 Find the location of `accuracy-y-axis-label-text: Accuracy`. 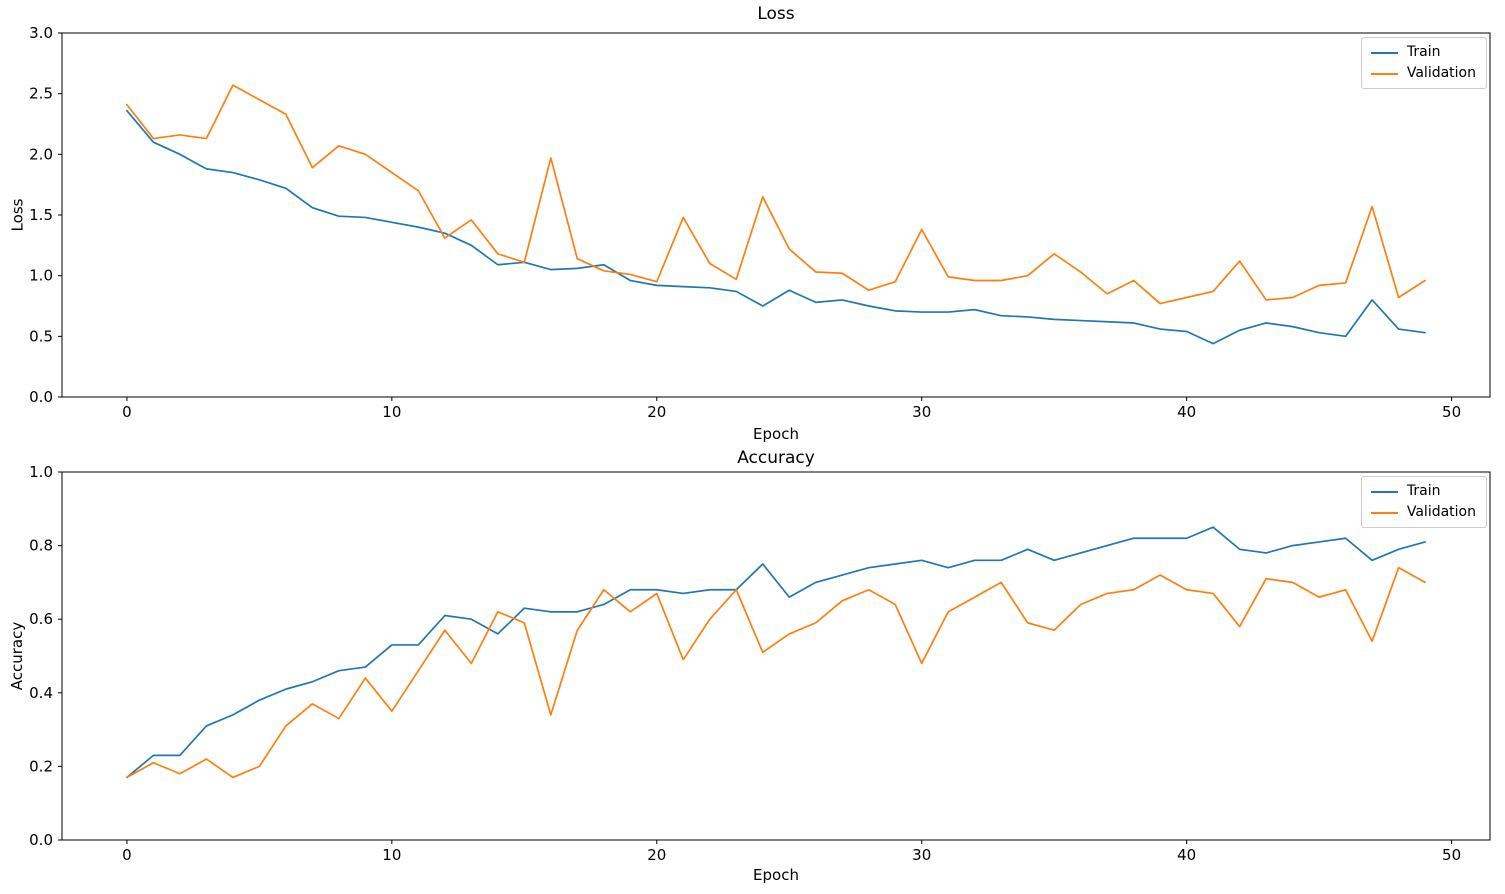

accuracy-y-axis-label-text: Accuracy is located at coordinates (17, 656).